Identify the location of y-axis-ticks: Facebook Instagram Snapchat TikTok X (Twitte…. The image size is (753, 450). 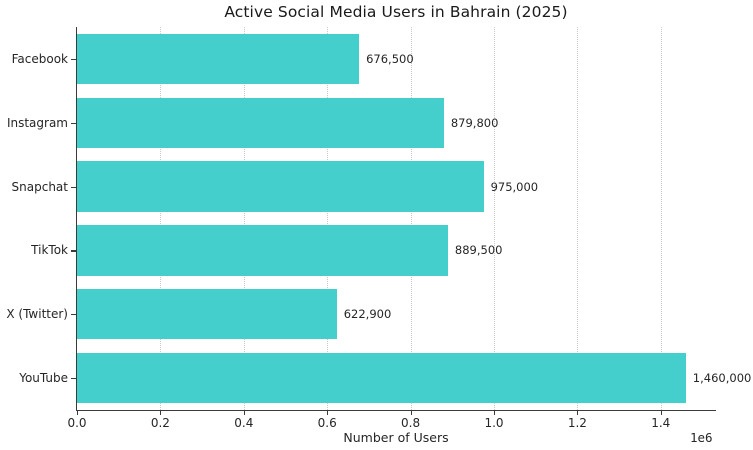
(34, 225).